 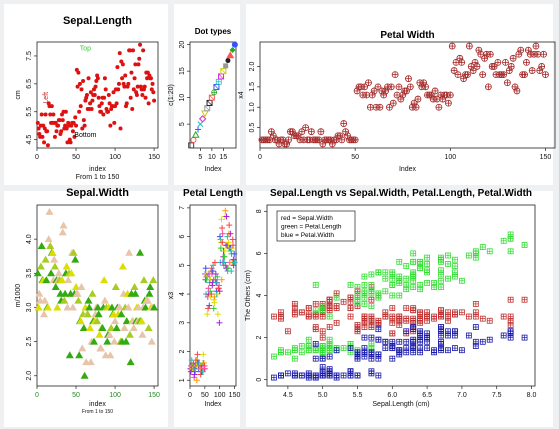 What do you see at coordinates (182, 351) in the screenshot?
I see `petal_length-ytick-label: 2` at bounding box center [182, 351].